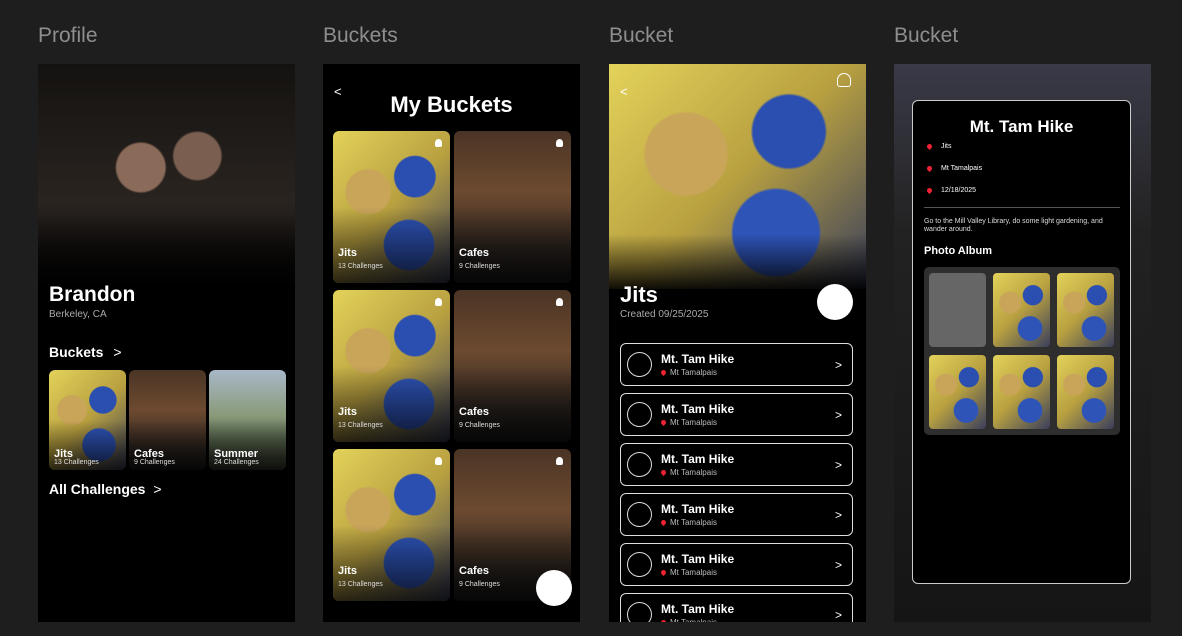 The image size is (1182, 636). I want to click on link-arrow: >, so click(117, 352).